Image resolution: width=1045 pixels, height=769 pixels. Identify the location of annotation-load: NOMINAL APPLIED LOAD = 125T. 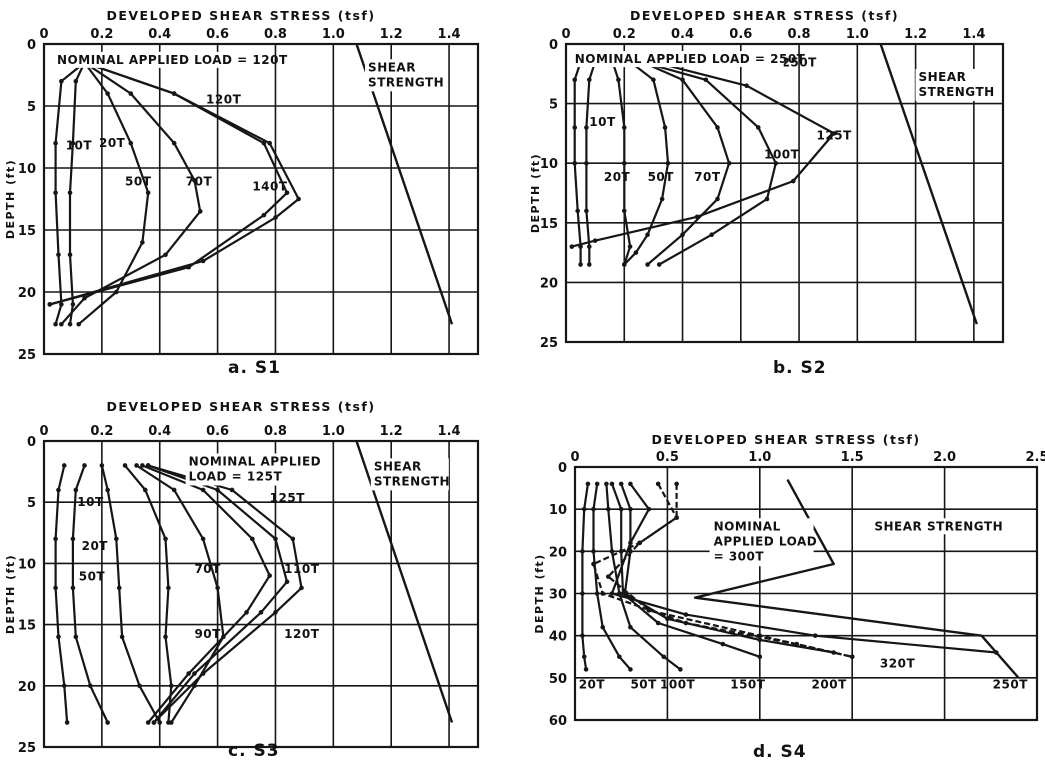
(255, 468).